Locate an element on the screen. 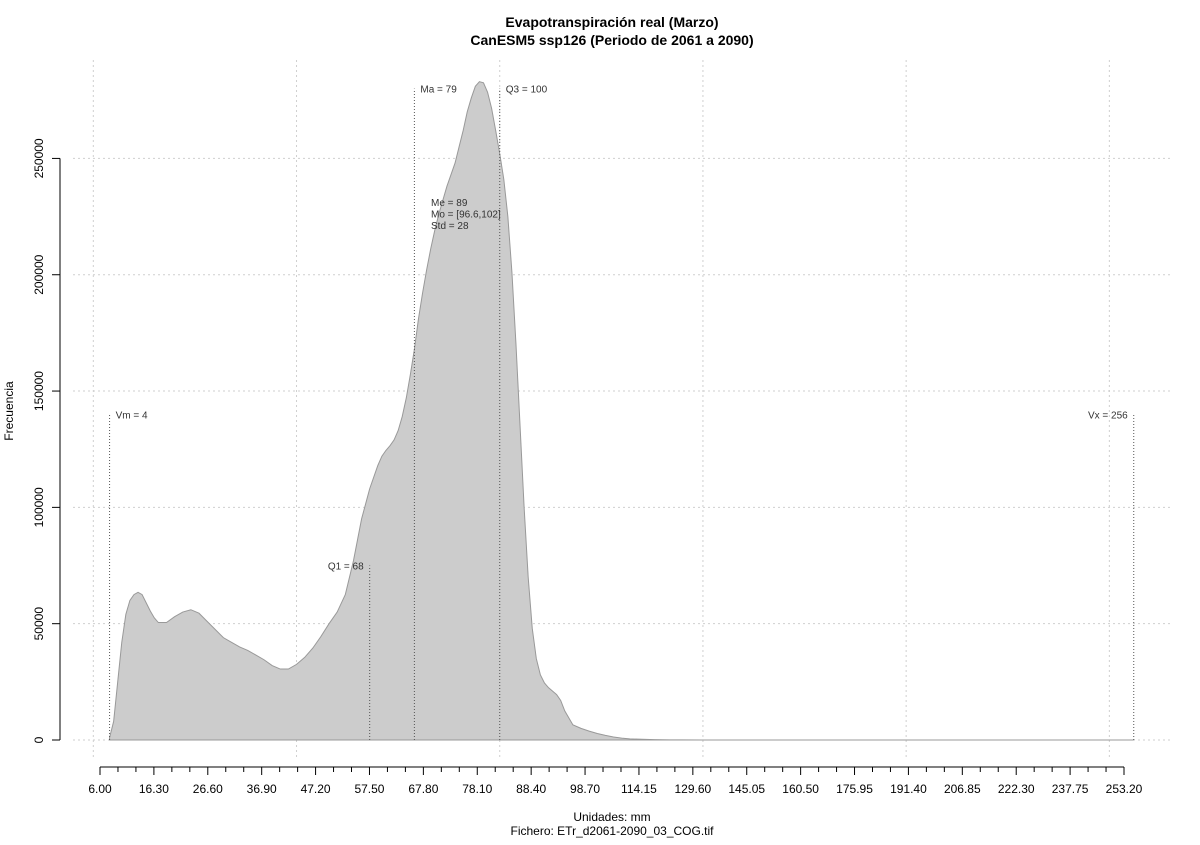  y-tick-label: 50000 is located at coordinates (39, 624).